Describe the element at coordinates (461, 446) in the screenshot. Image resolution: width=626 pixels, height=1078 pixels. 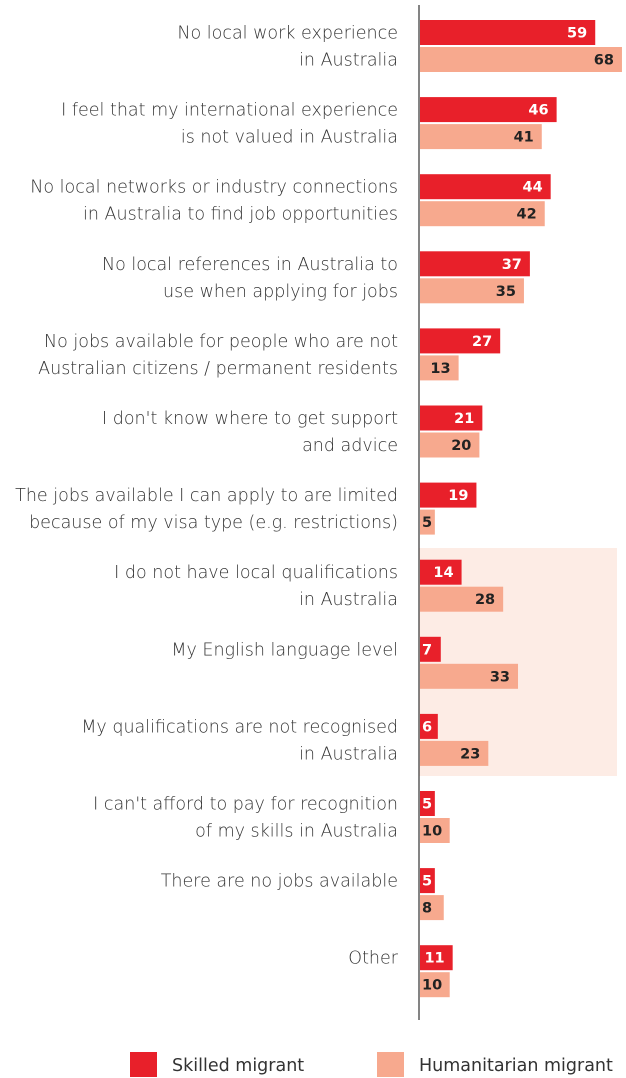
I see `value-label: 20` at that location.